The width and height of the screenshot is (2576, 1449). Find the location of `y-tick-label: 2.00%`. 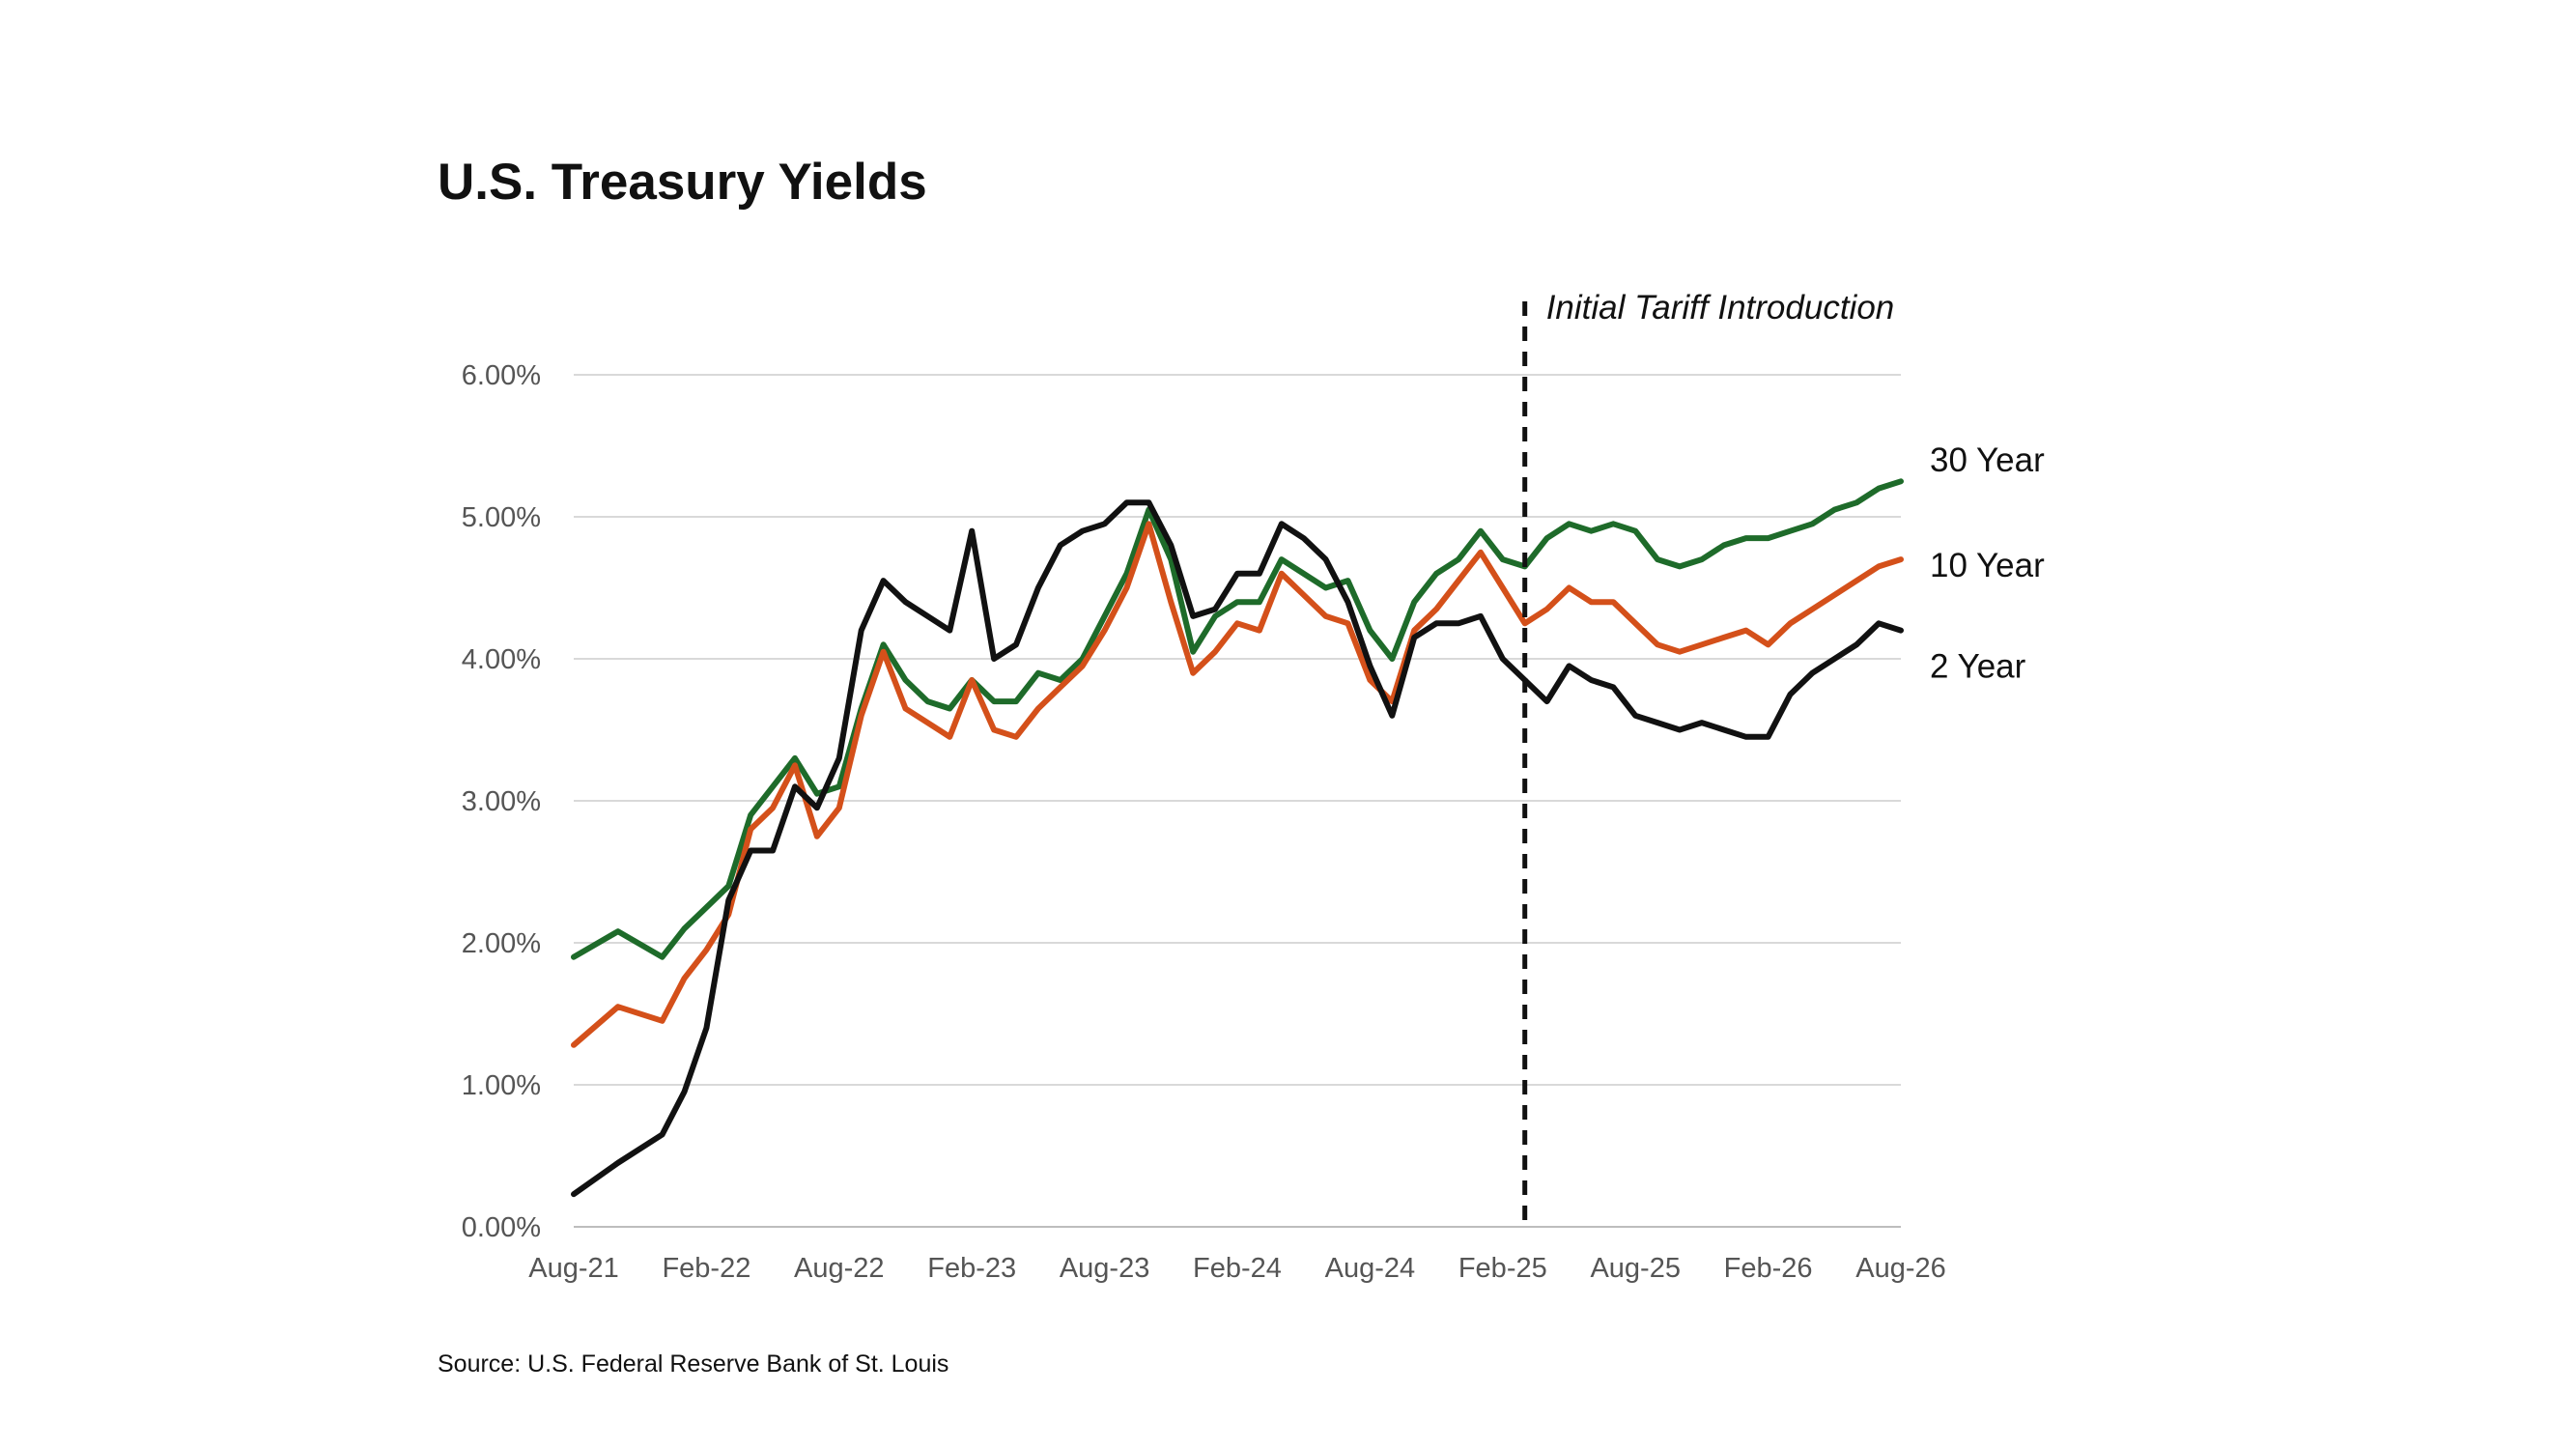

y-tick-label: 2.00% is located at coordinates (501, 943).